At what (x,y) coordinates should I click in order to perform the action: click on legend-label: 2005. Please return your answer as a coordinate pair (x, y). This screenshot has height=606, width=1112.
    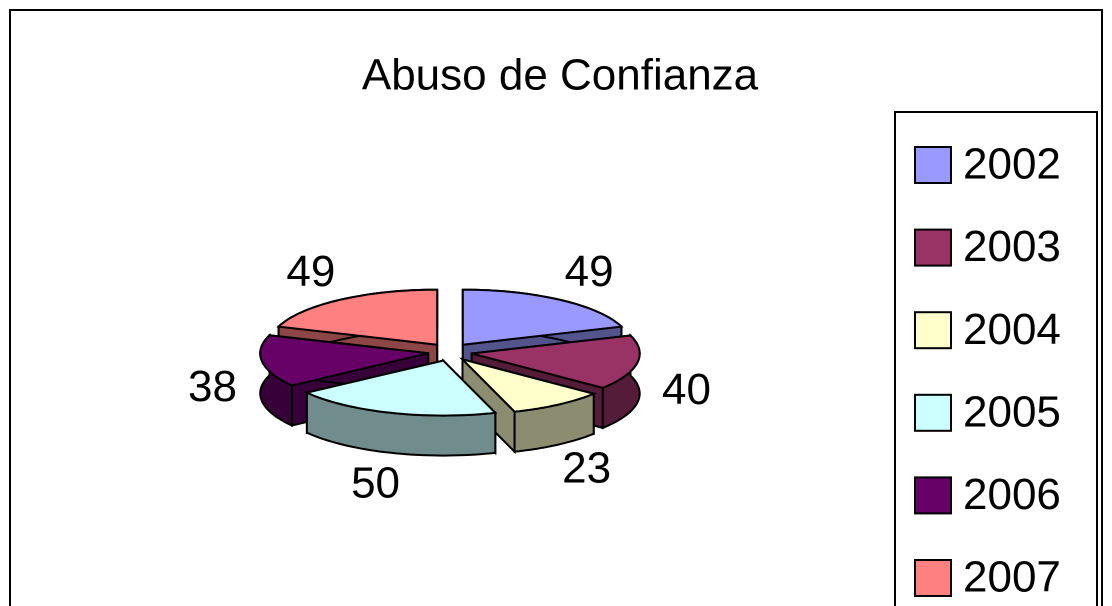
    Looking at the image, I should click on (1012, 411).